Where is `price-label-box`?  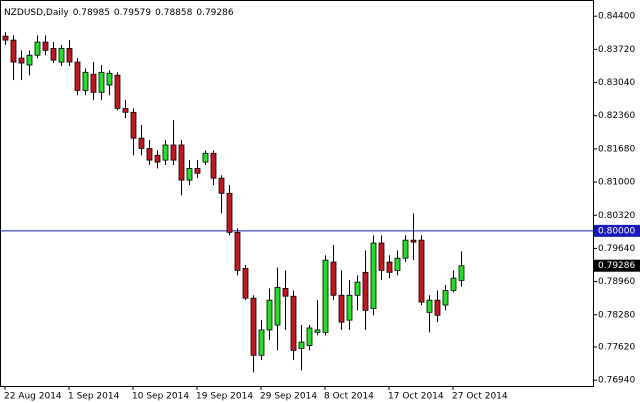
price-label-box is located at coordinates (617, 265).